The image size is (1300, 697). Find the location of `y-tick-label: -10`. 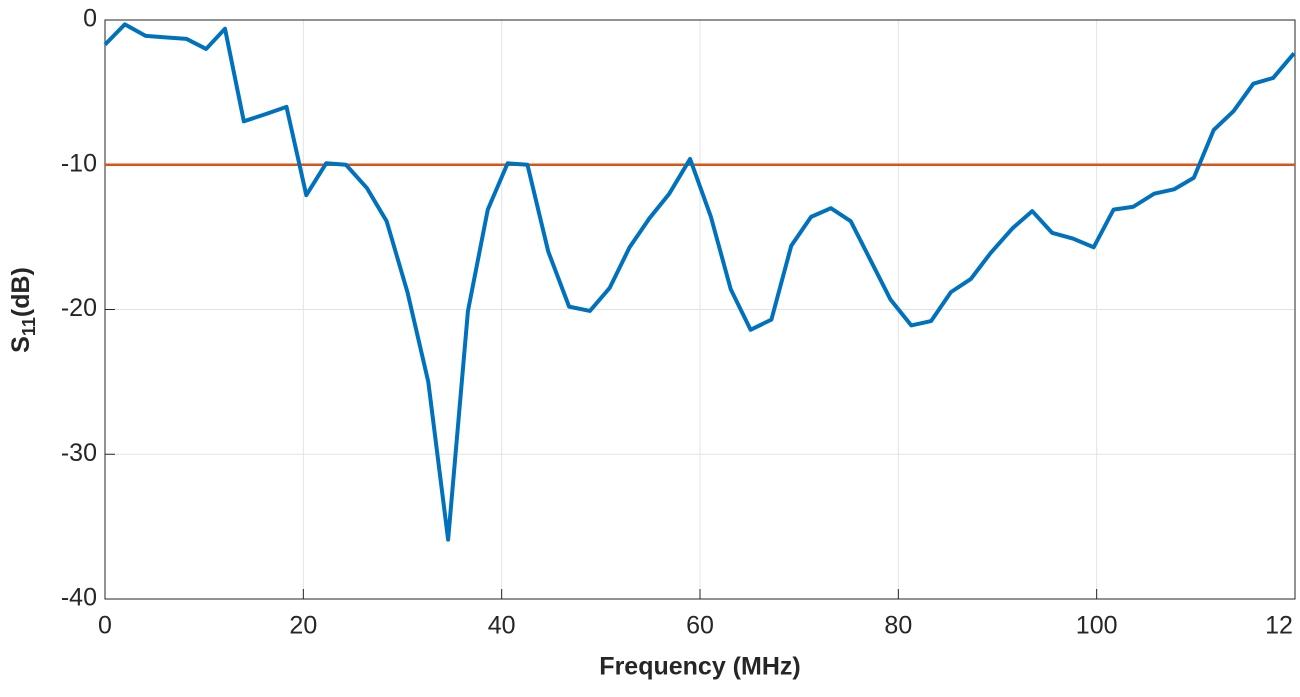

y-tick-label: -10 is located at coordinates (79, 163).